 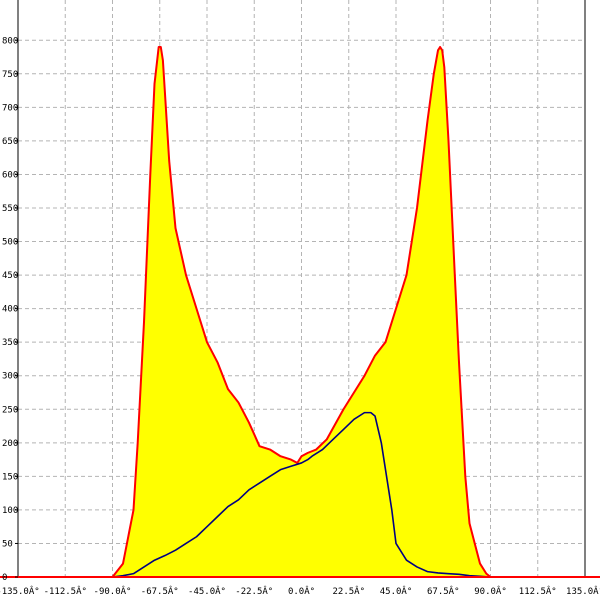 What do you see at coordinates (4, 578) in the screenshot?
I see `y-tick-label: 0` at bounding box center [4, 578].